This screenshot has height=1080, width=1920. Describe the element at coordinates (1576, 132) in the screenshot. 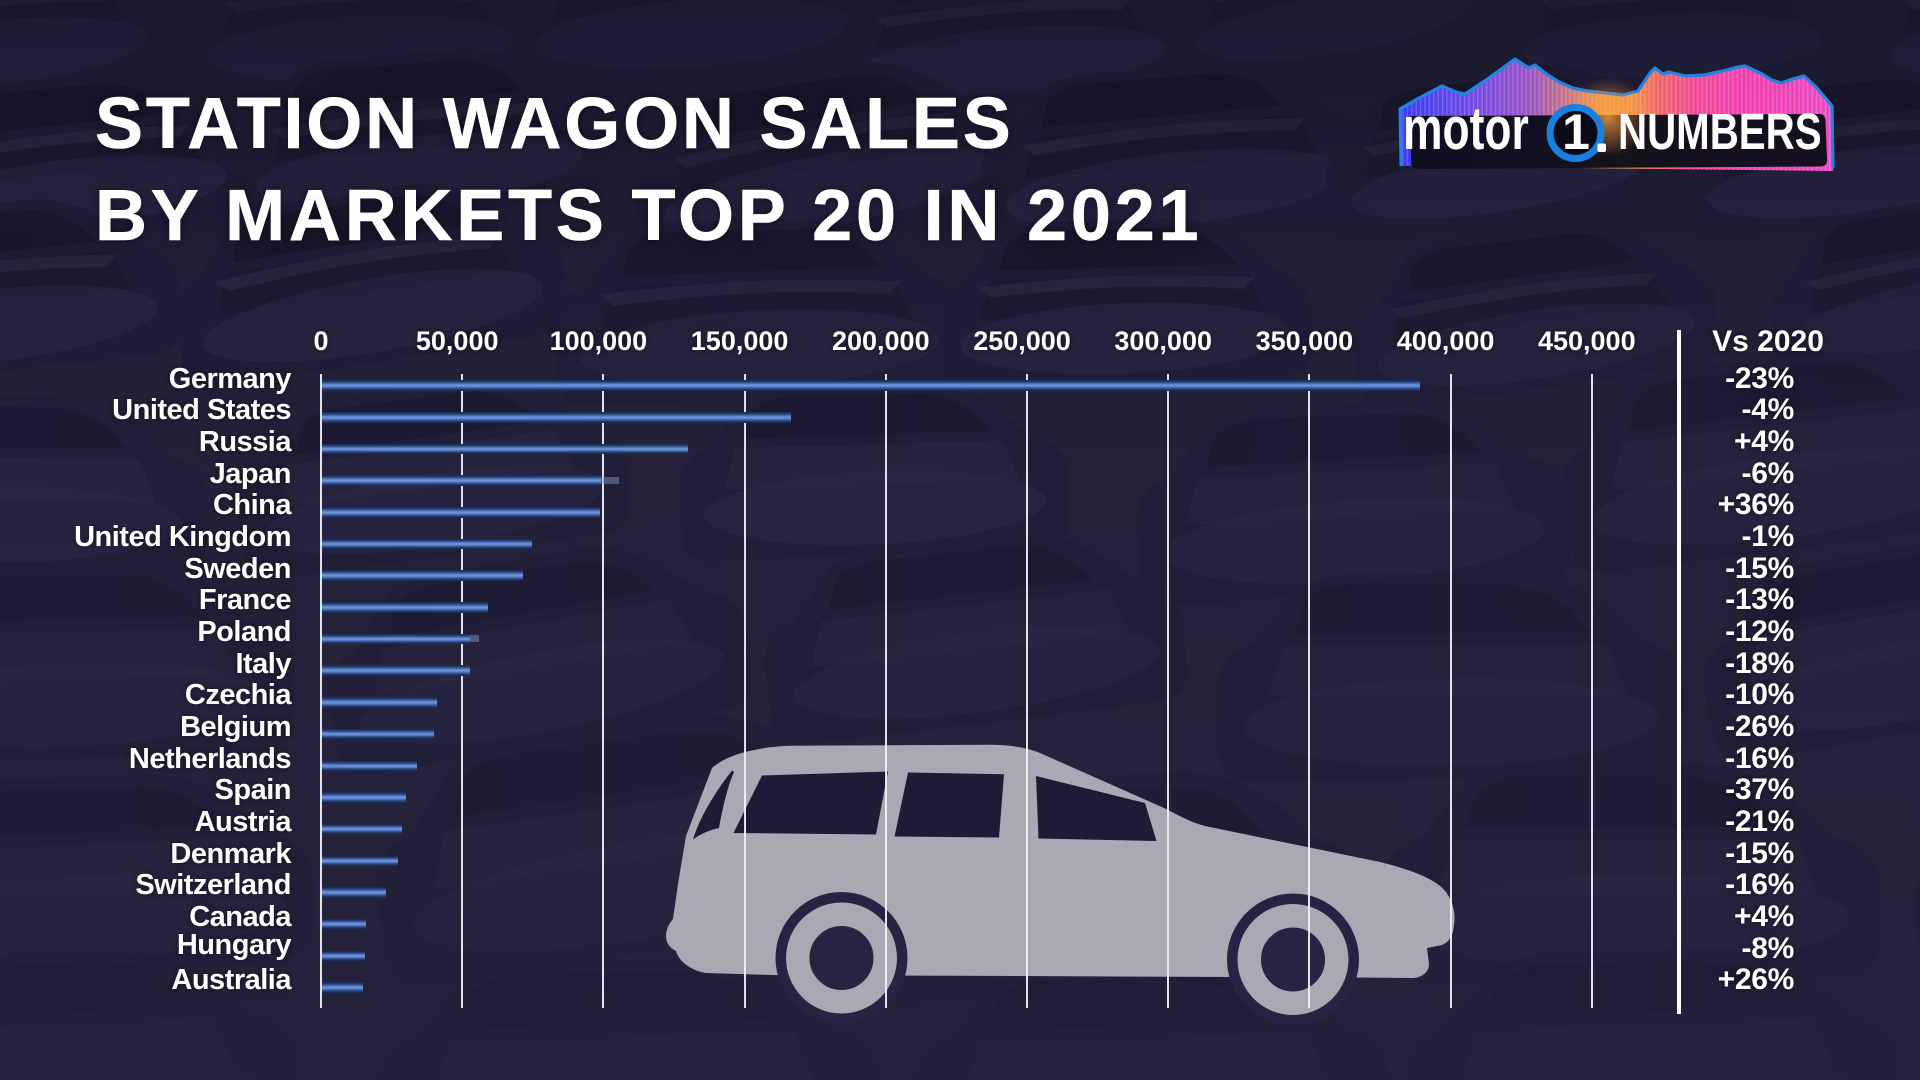

I see `svg-text: 1` at that location.